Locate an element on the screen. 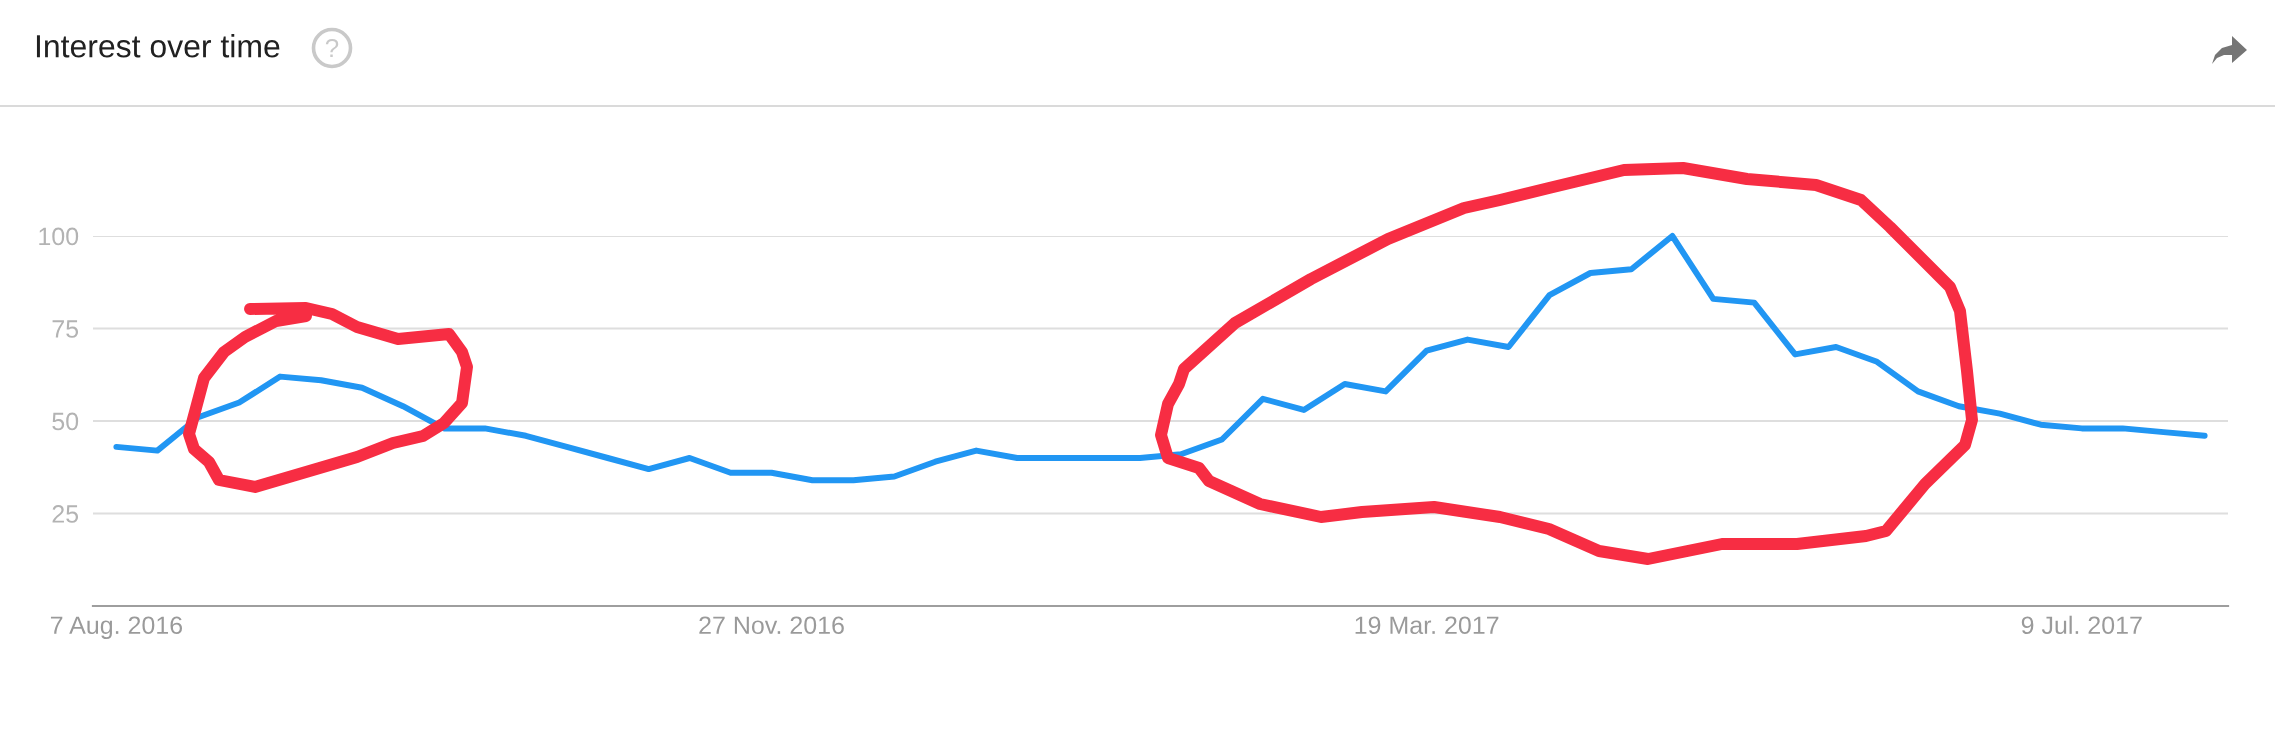  y-tick-label: 50 is located at coordinates (65, 421).